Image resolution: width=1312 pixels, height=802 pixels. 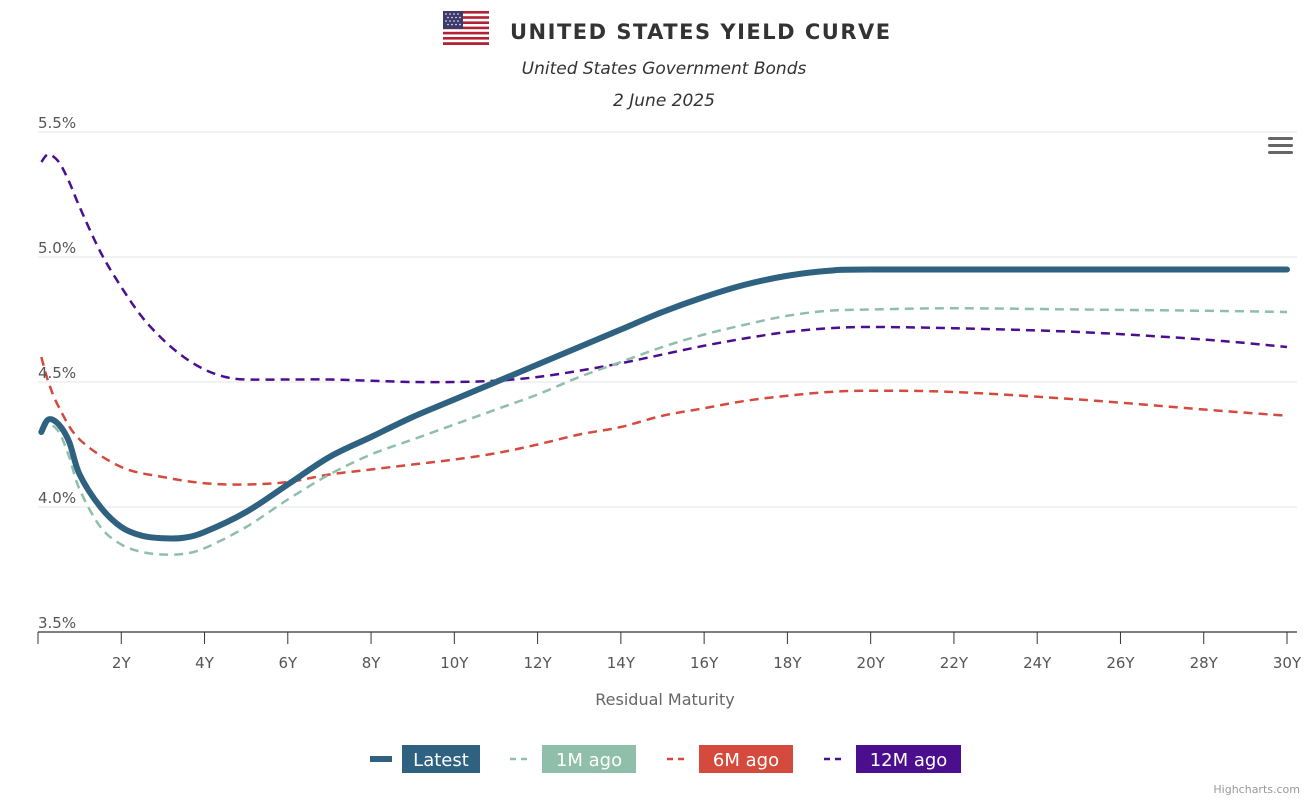 I want to click on legend-label: Latest, so click(x=441, y=760).